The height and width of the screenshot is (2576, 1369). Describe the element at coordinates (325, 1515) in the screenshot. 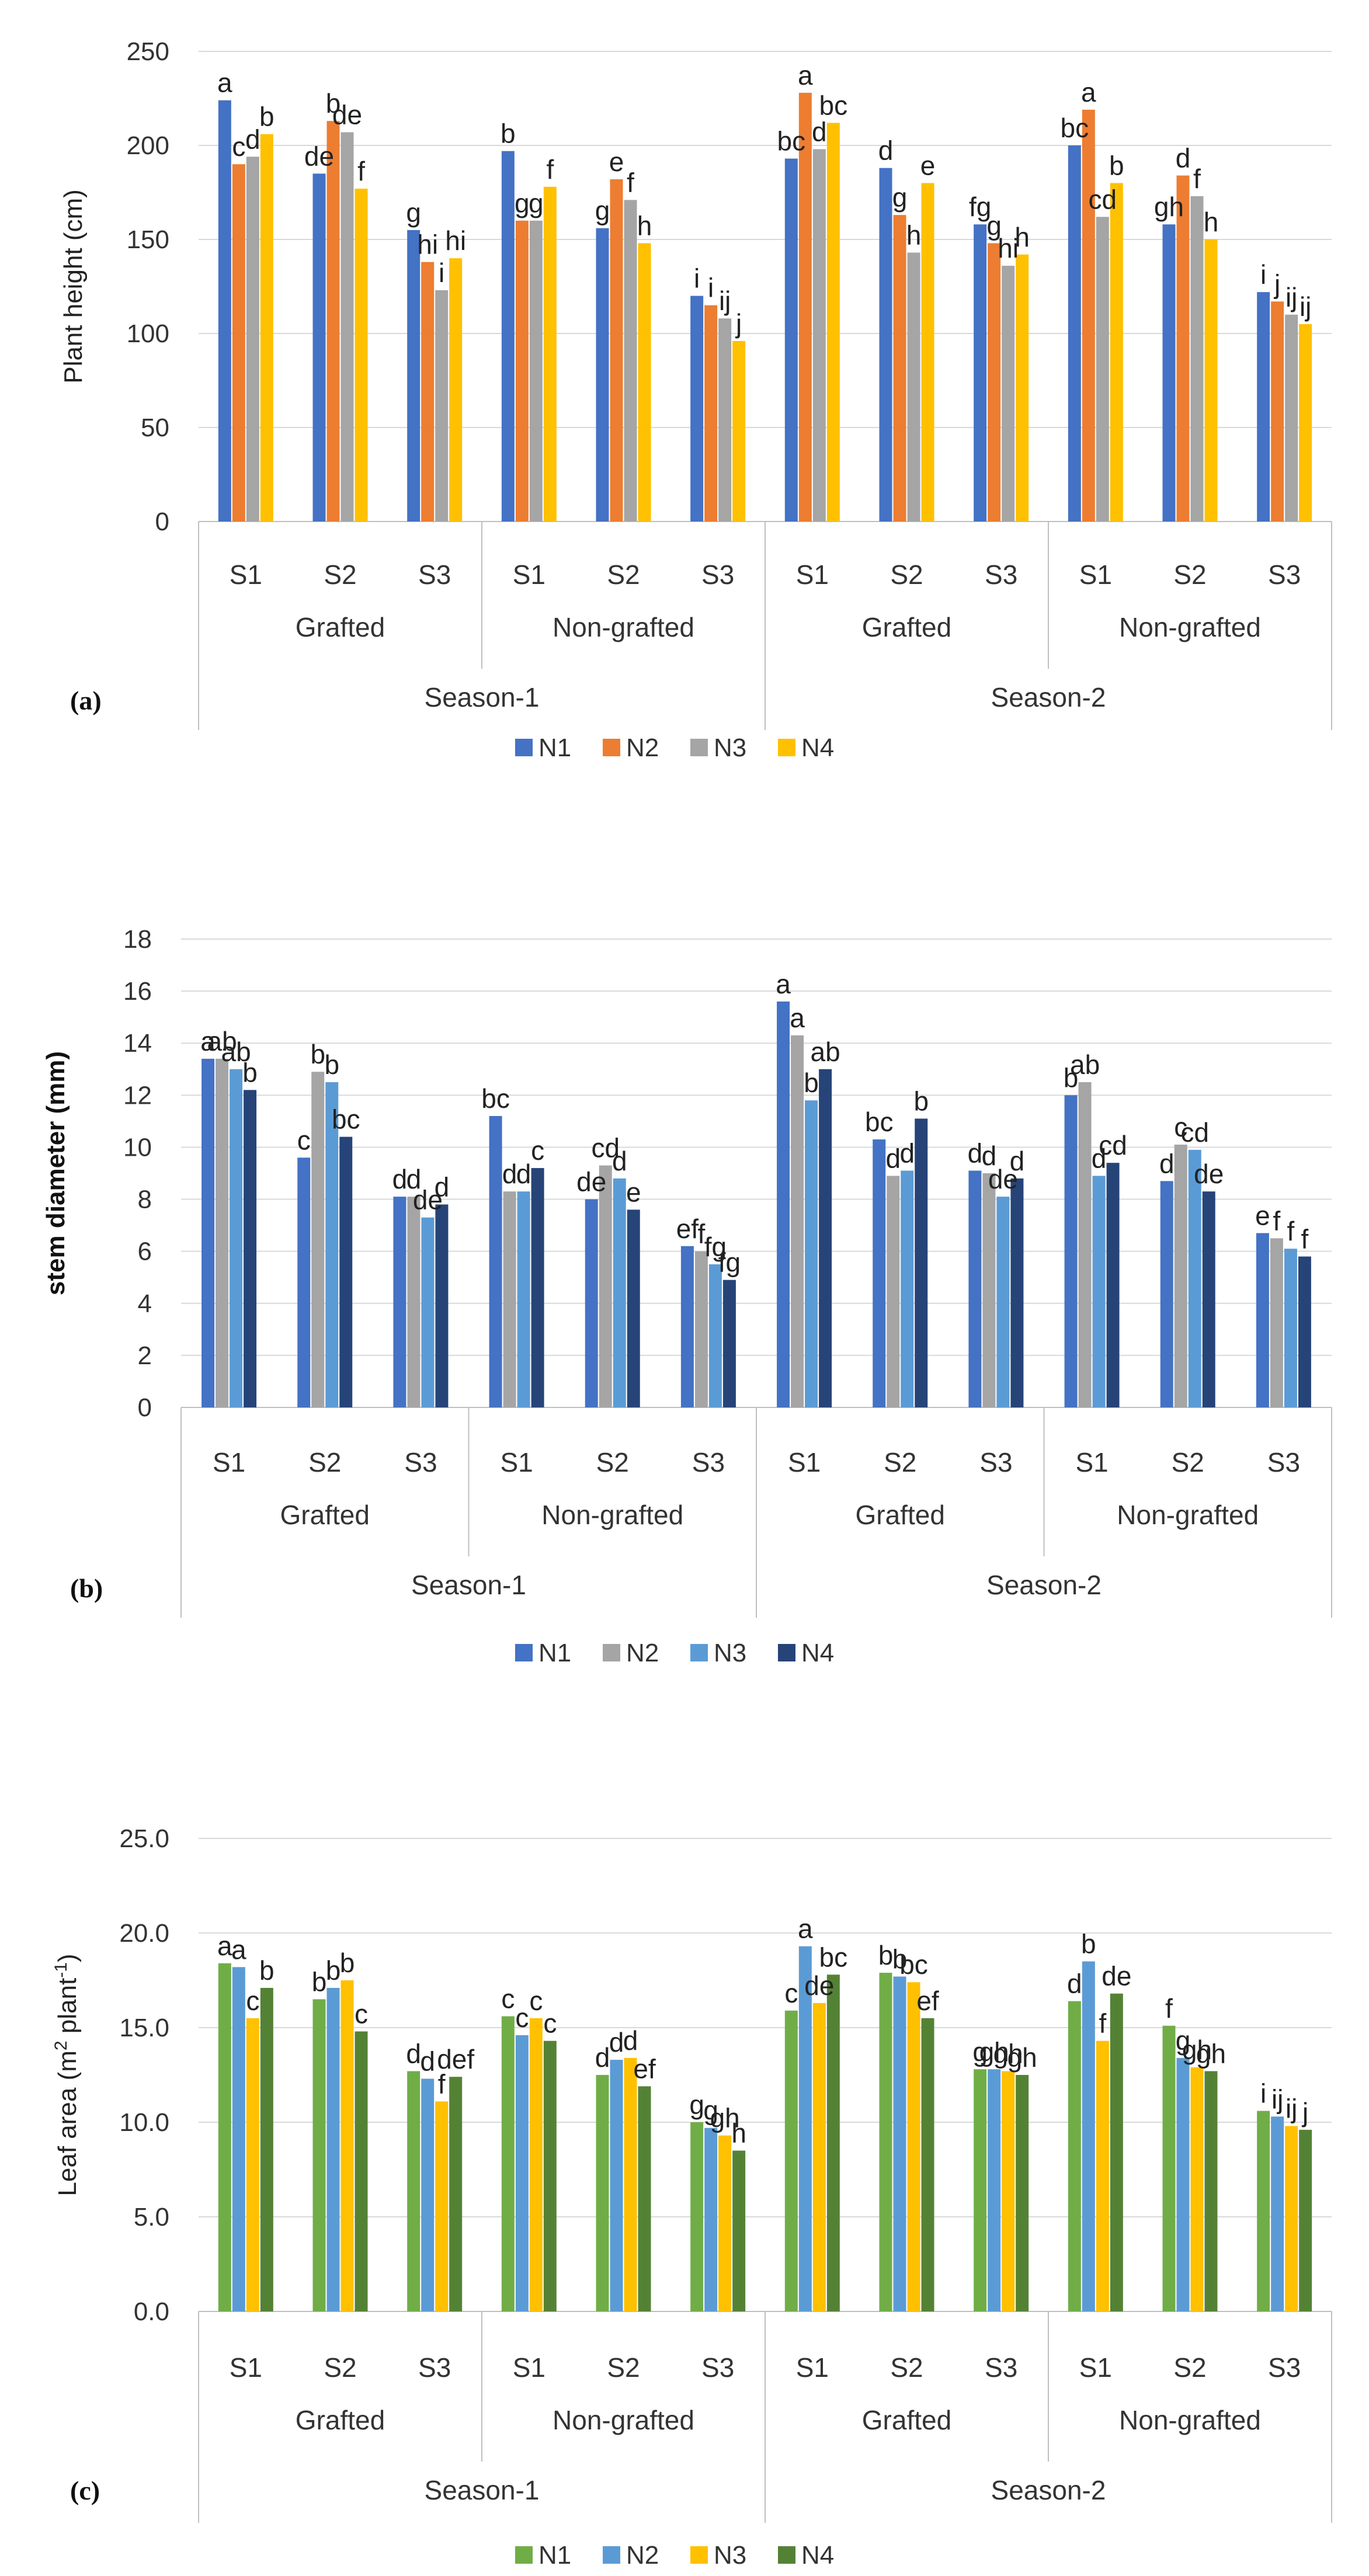

I see `grafting-label: Grafted` at that location.